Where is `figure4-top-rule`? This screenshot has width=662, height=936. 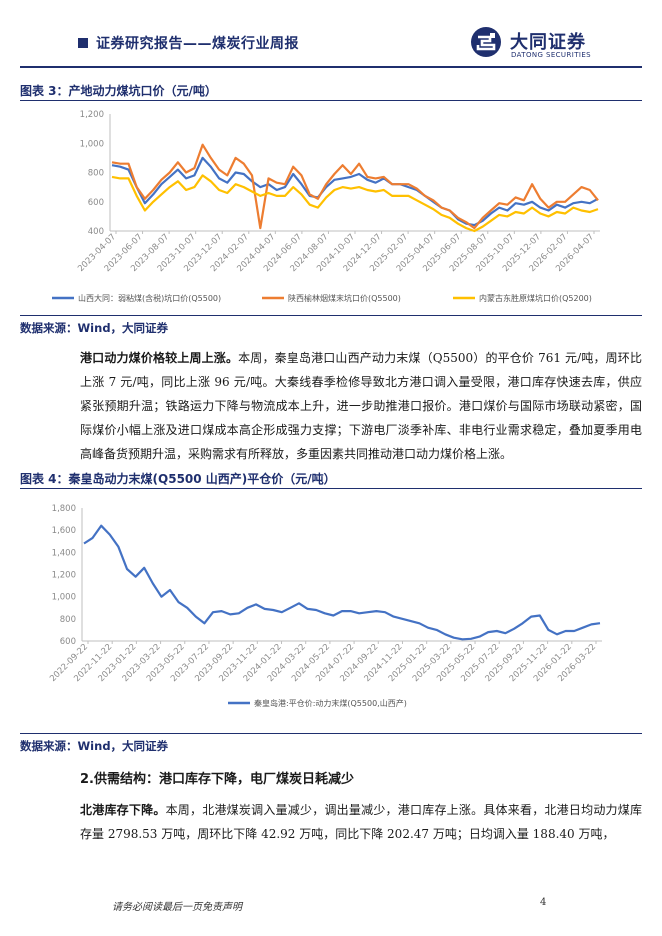
figure4-top-rule is located at coordinates (331, 488).